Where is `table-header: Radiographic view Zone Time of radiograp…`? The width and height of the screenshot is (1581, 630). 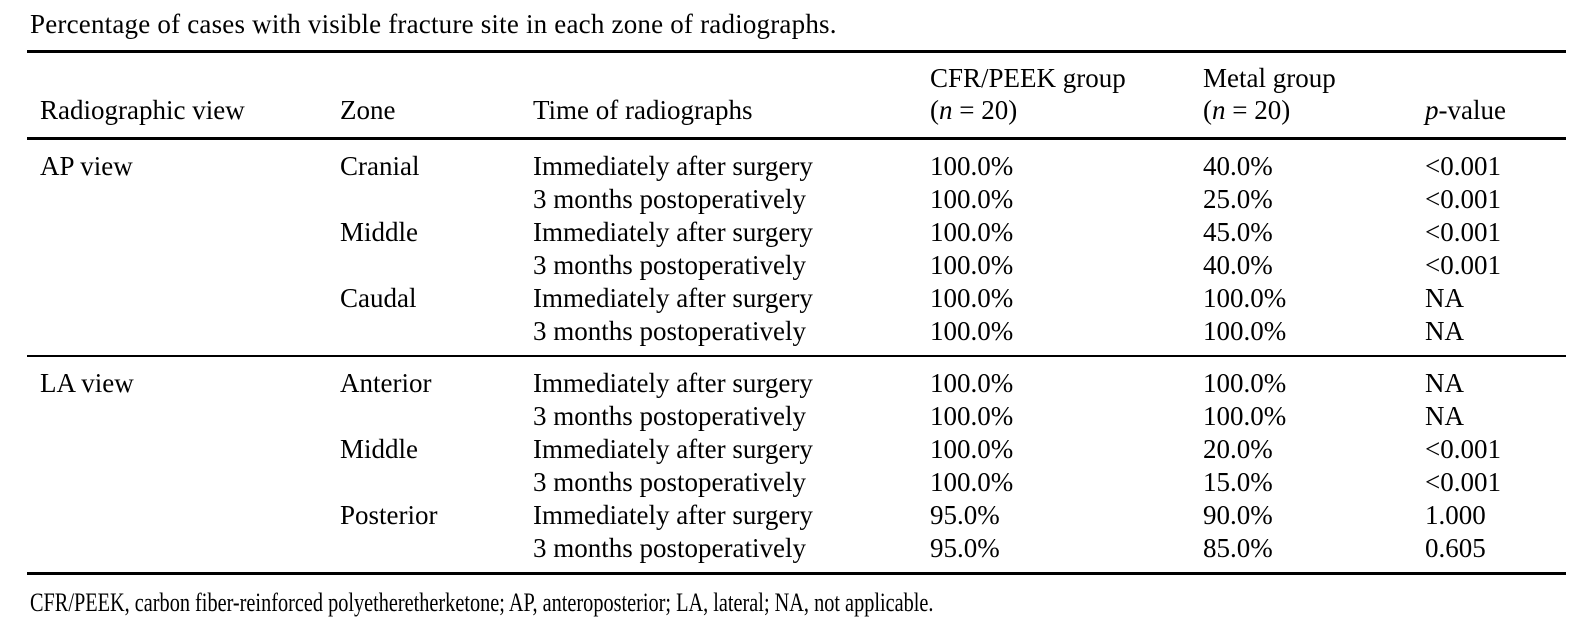
table-header: Radiographic view Zone Time of radiograp… is located at coordinates (796, 95).